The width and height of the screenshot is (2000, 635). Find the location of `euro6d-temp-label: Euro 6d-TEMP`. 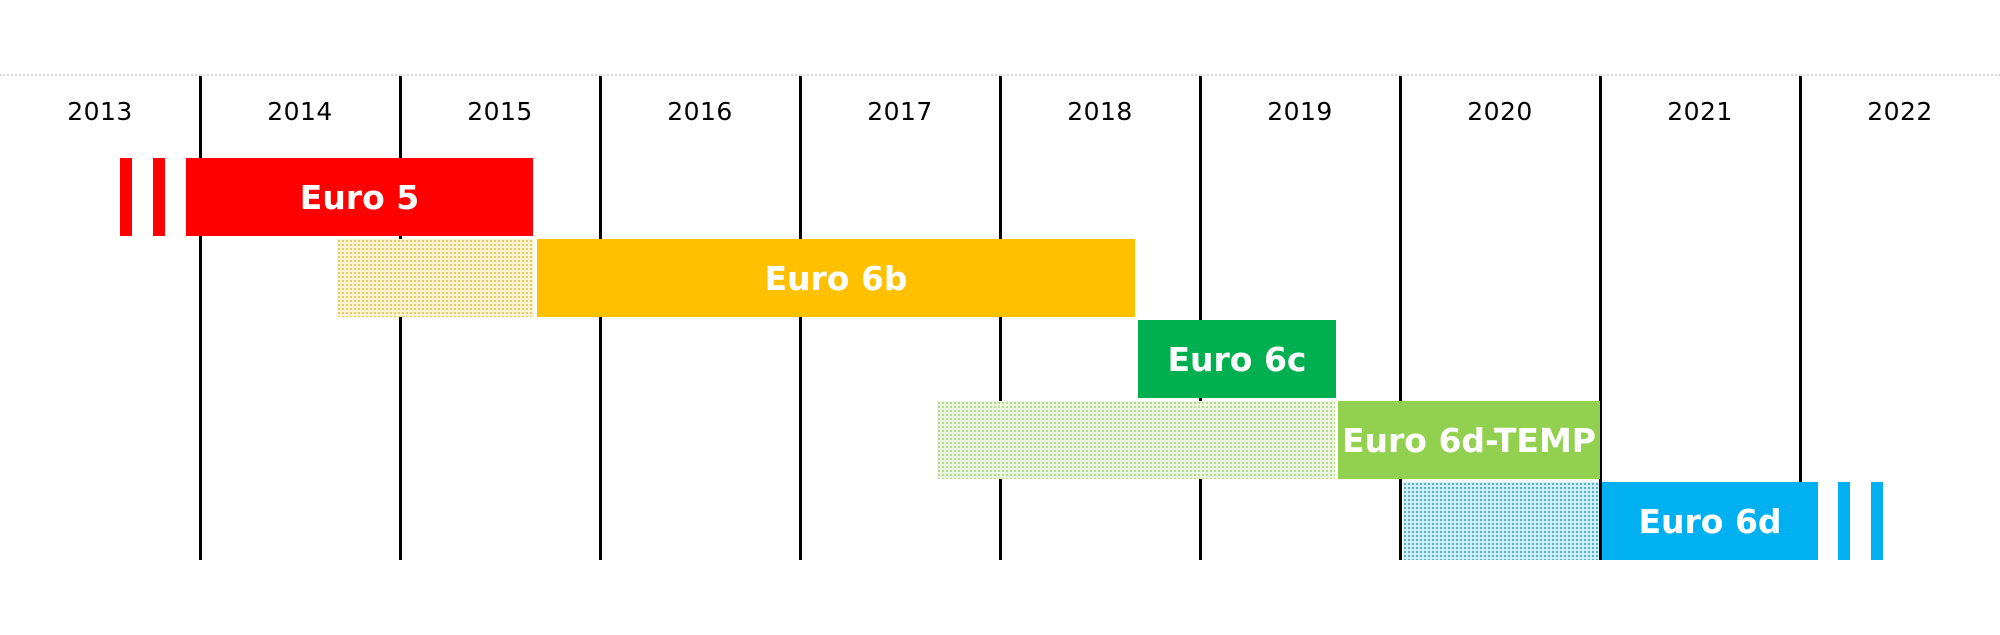

euro6d-temp-label: Euro 6d-TEMP is located at coordinates (1469, 440).